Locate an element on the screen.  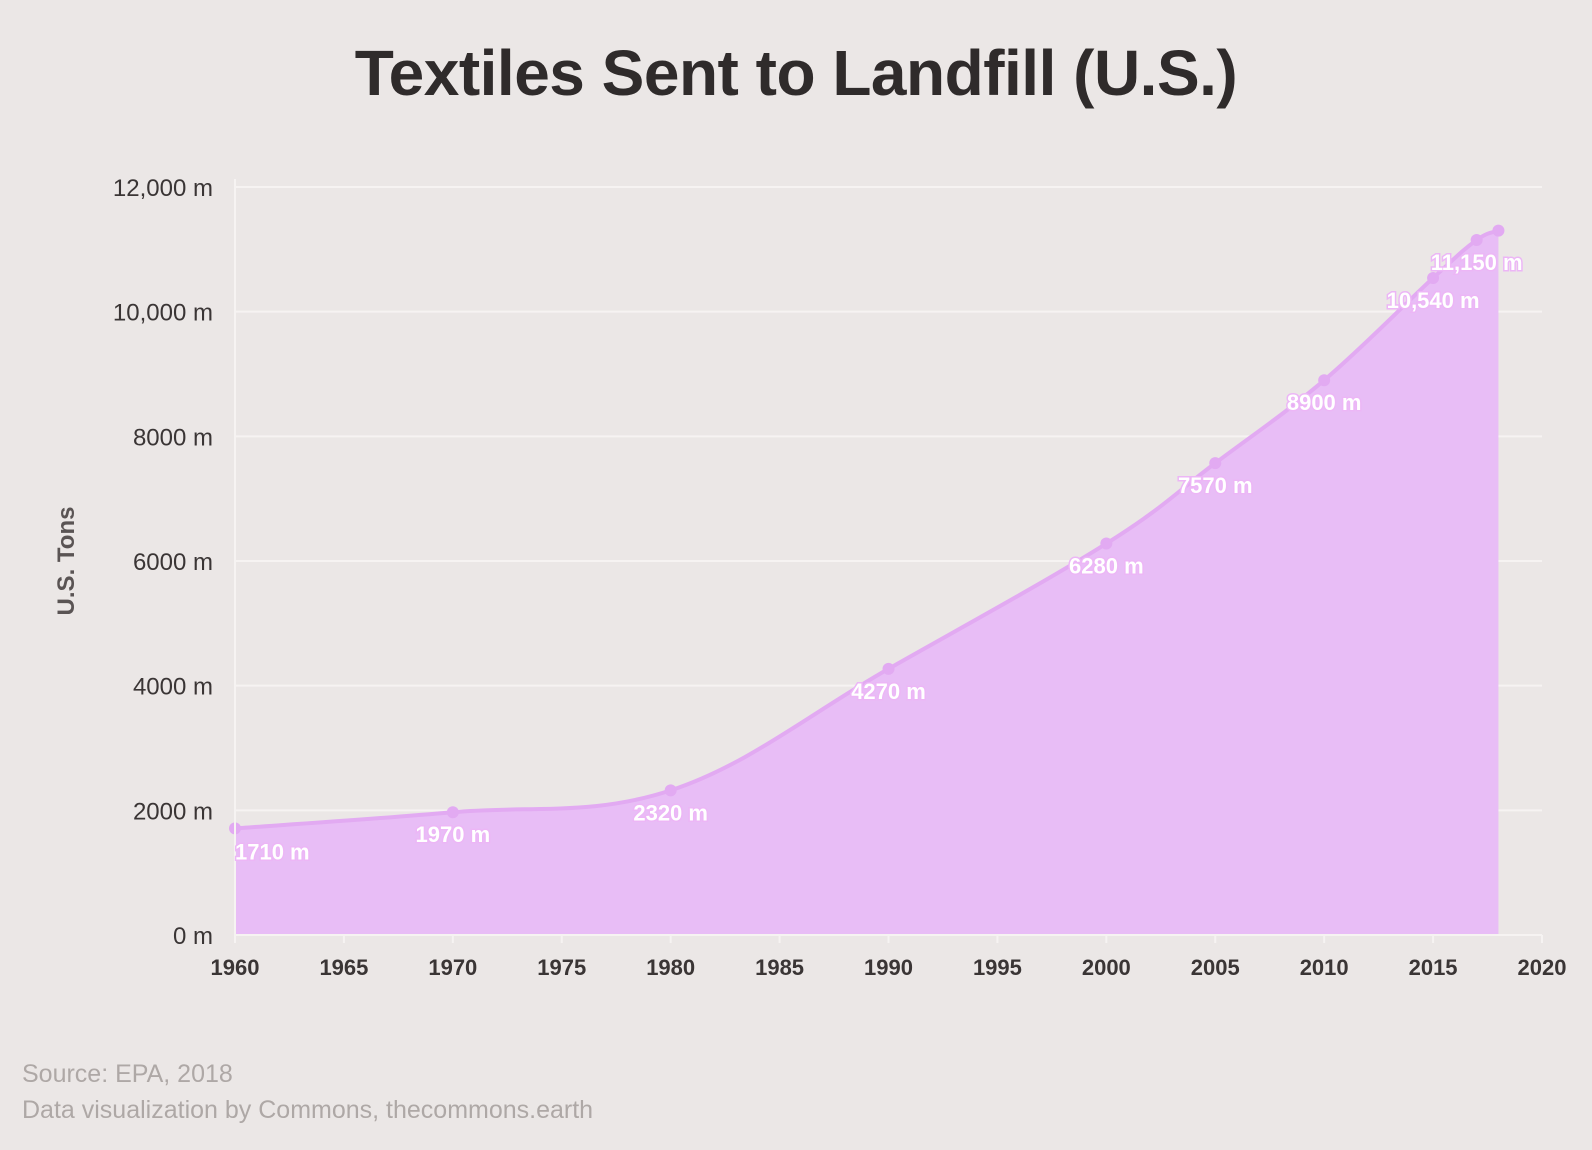
data-label: 11,150 m is located at coordinates (1477, 262).